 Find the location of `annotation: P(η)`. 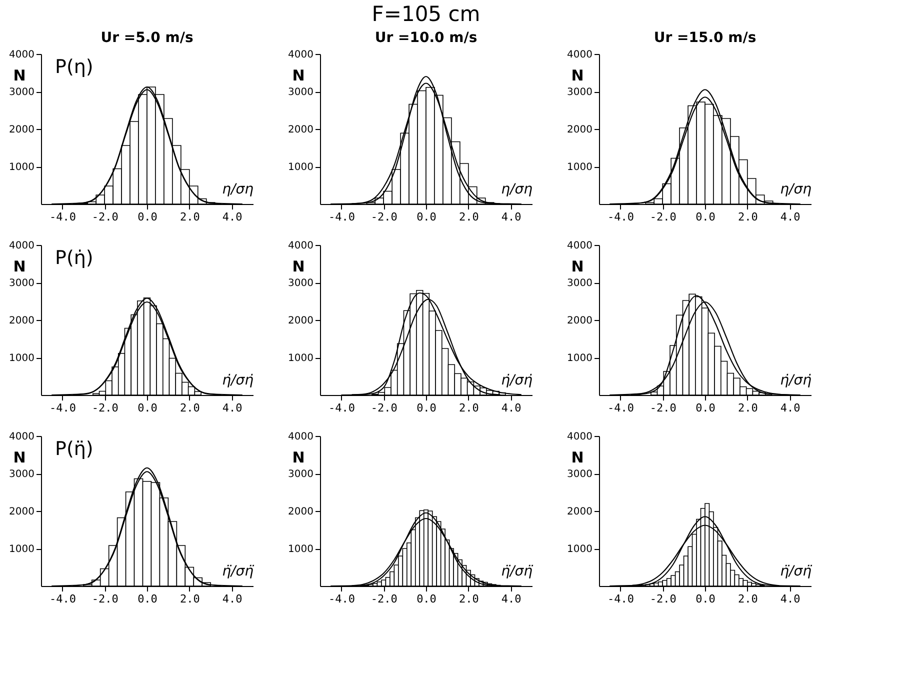

annotation: P(η) is located at coordinates (74, 67).